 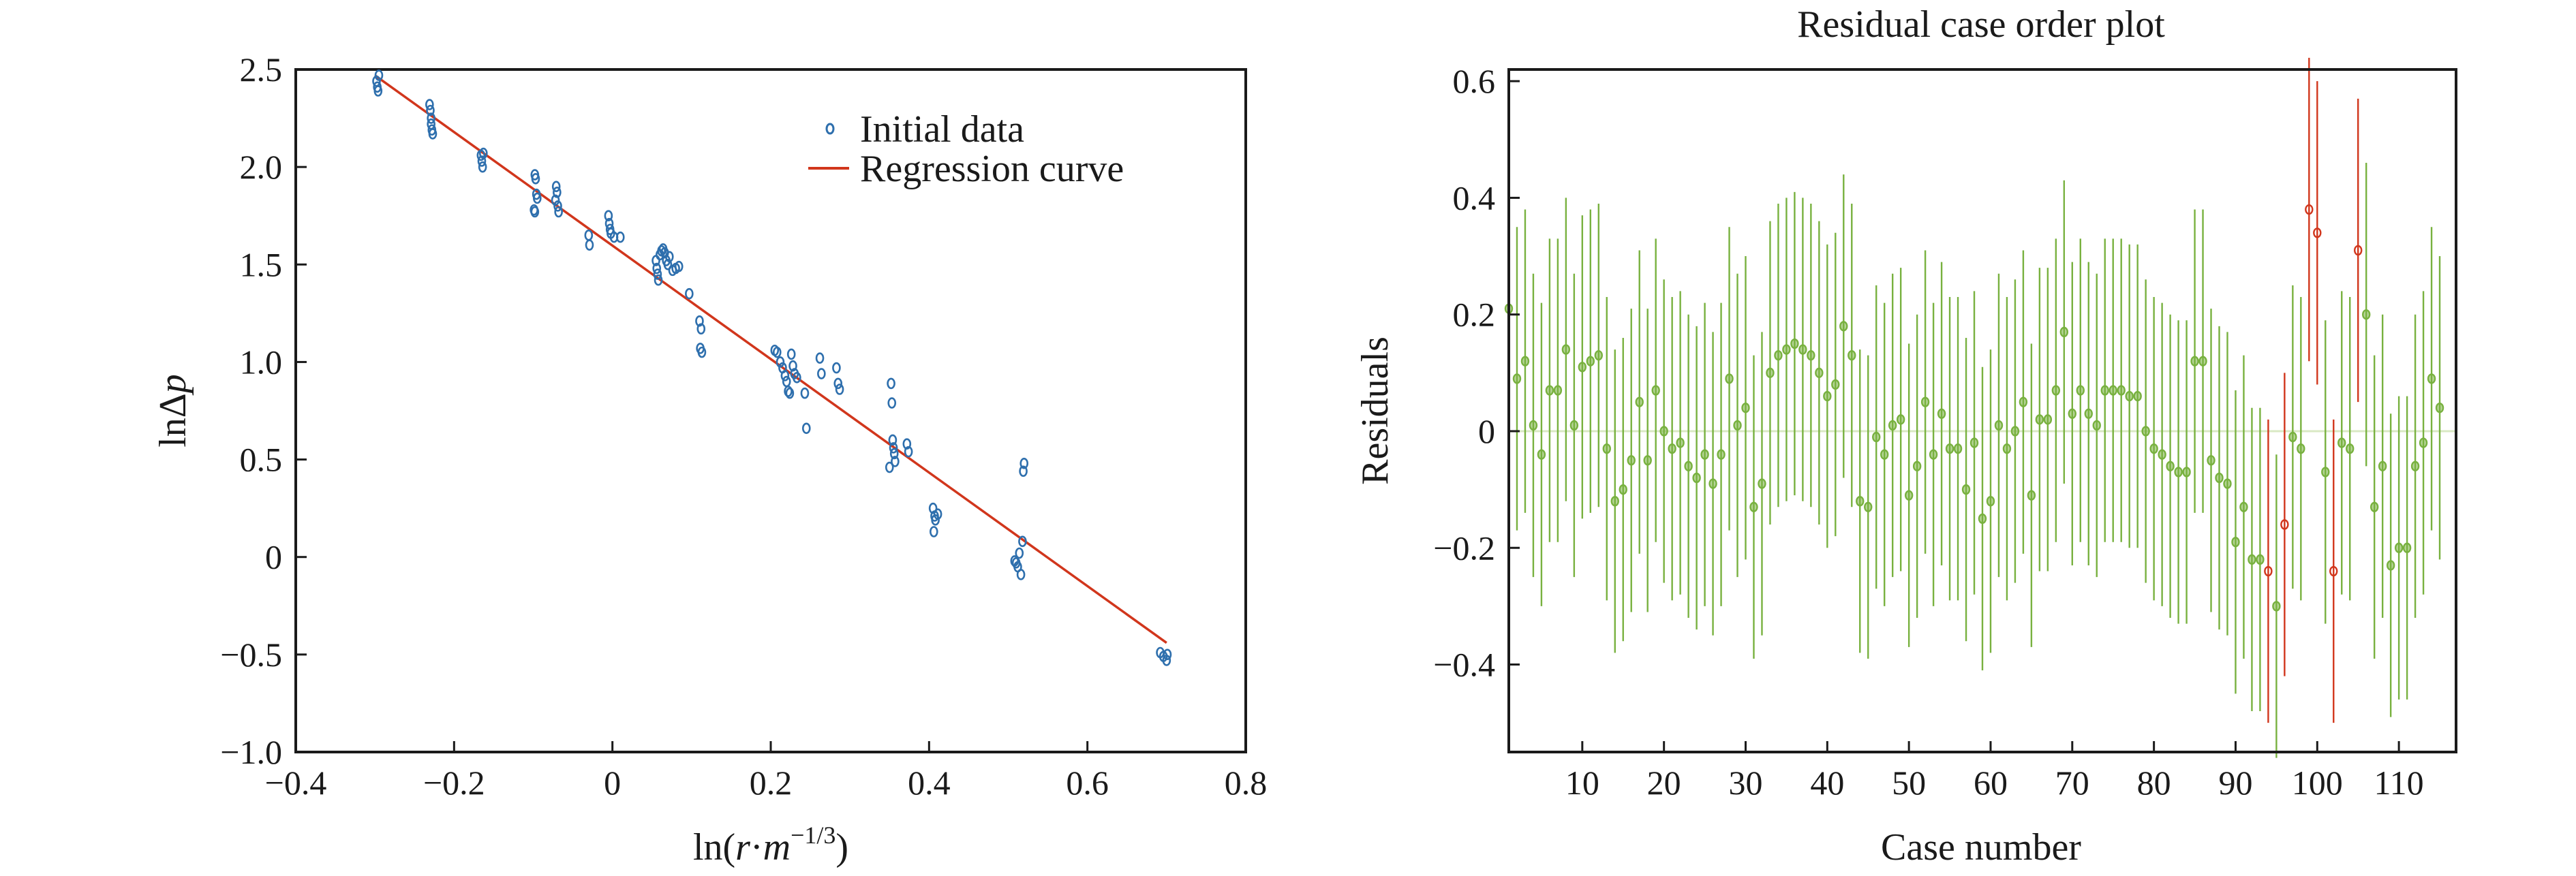 What do you see at coordinates (2072, 783) in the screenshot?
I see `x-tick-label: 70` at bounding box center [2072, 783].